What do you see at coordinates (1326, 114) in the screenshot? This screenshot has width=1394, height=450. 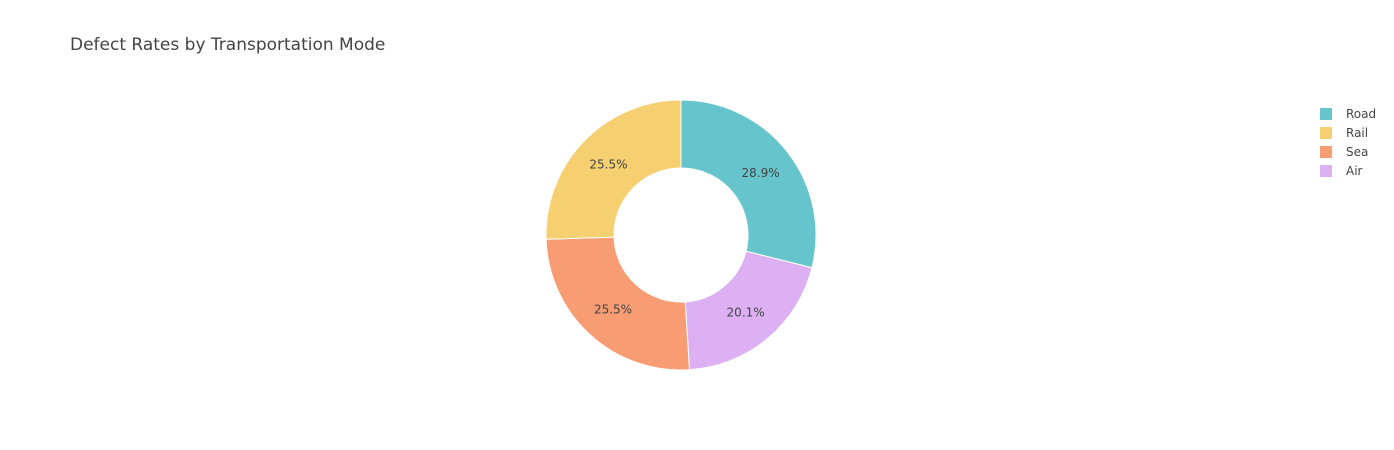 I see `legend-swatch-road` at bounding box center [1326, 114].